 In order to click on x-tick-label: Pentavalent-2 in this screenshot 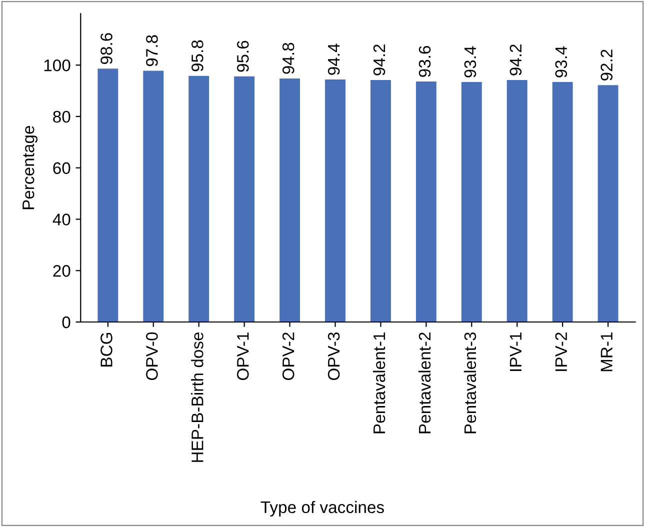, I will do `click(424, 383)`.